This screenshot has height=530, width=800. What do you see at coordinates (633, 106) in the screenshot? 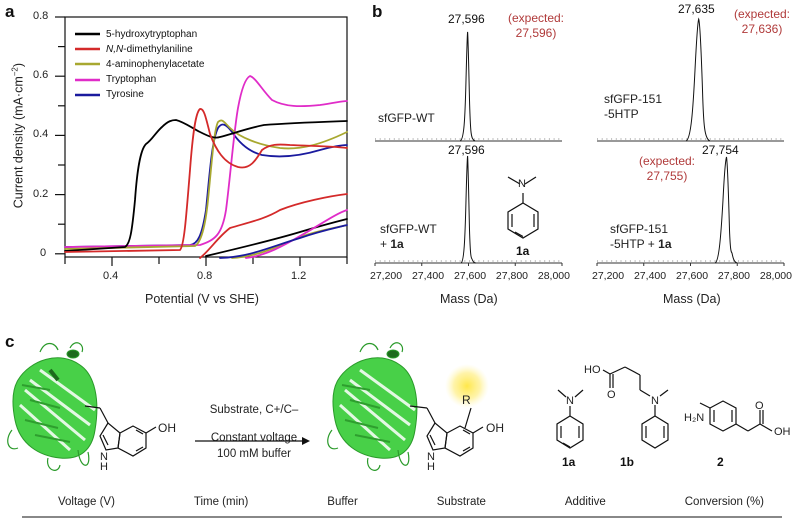
I see `sample-label-tr: sfGFP-151 -5HTP` at bounding box center [633, 106].